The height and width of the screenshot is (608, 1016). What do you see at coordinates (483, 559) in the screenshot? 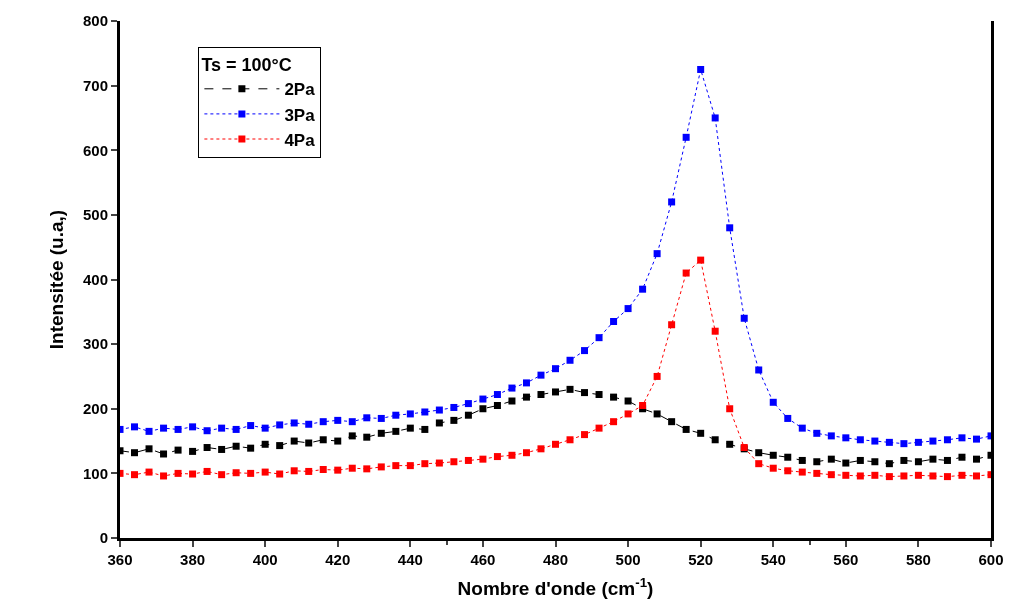
I see `x-tick-label: 460` at bounding box center [483, 559].